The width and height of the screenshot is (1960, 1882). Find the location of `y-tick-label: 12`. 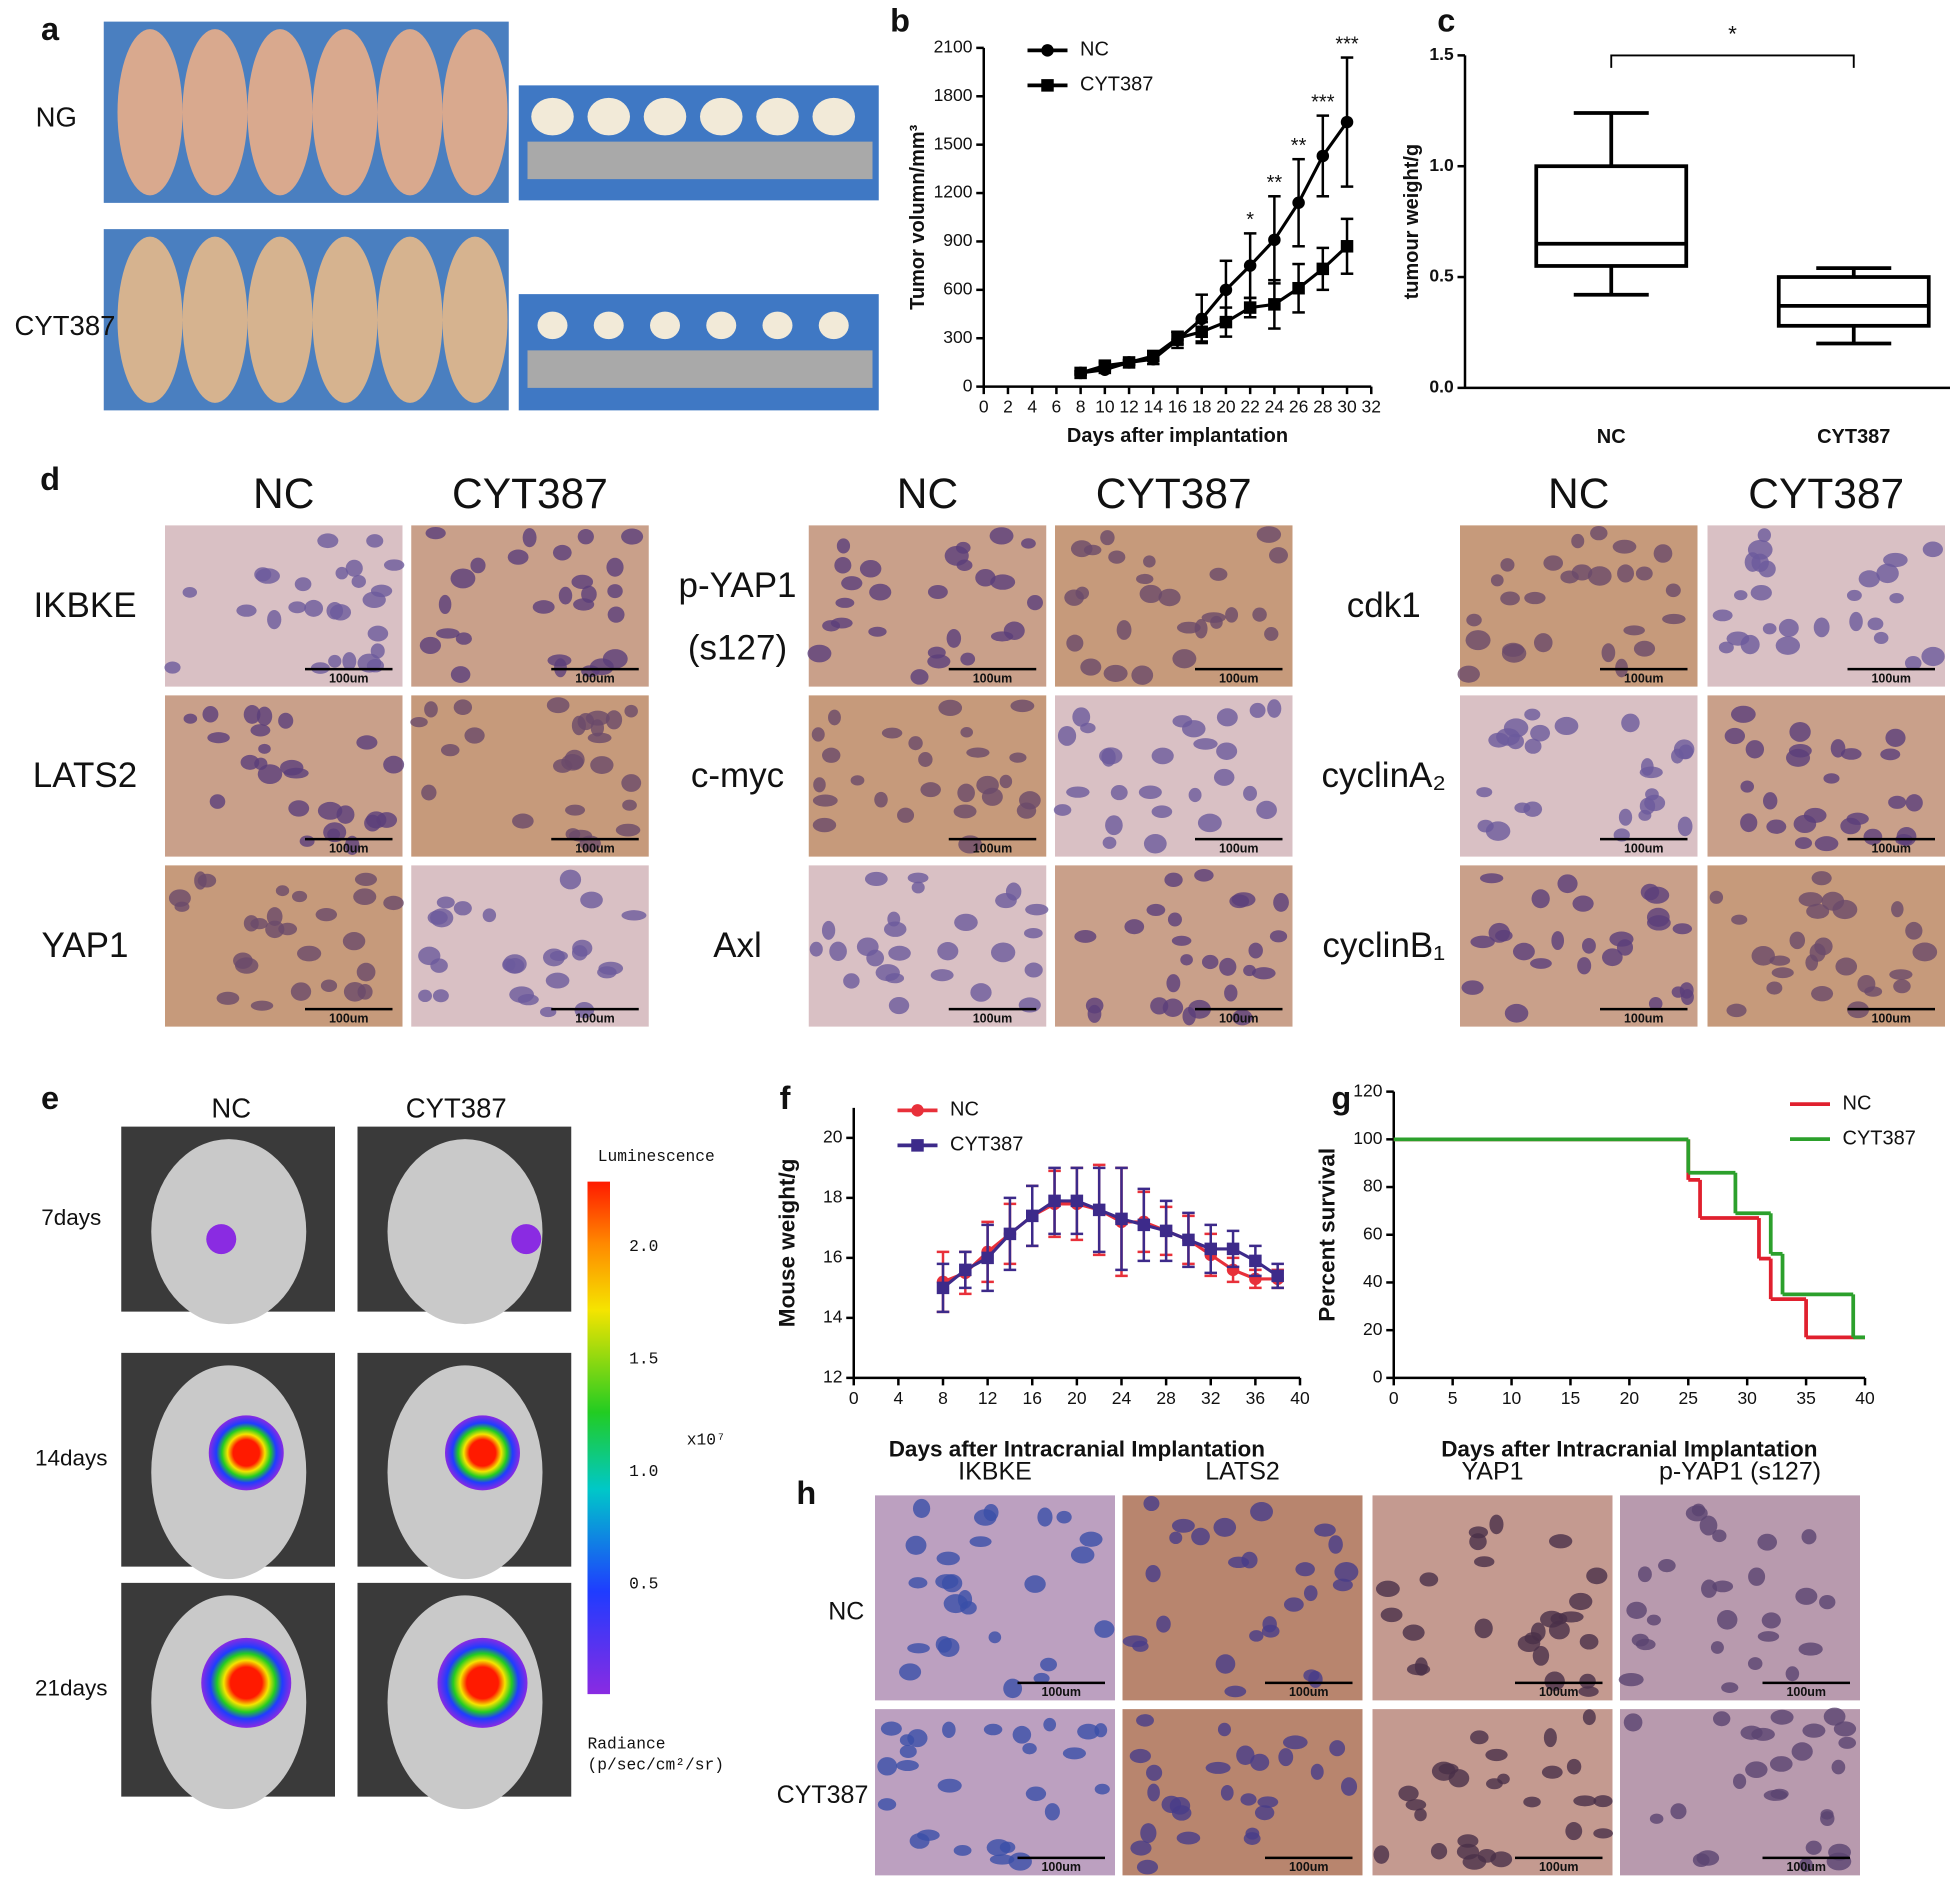

y-tick-label: 12 is located at coordinates (832, 1377).